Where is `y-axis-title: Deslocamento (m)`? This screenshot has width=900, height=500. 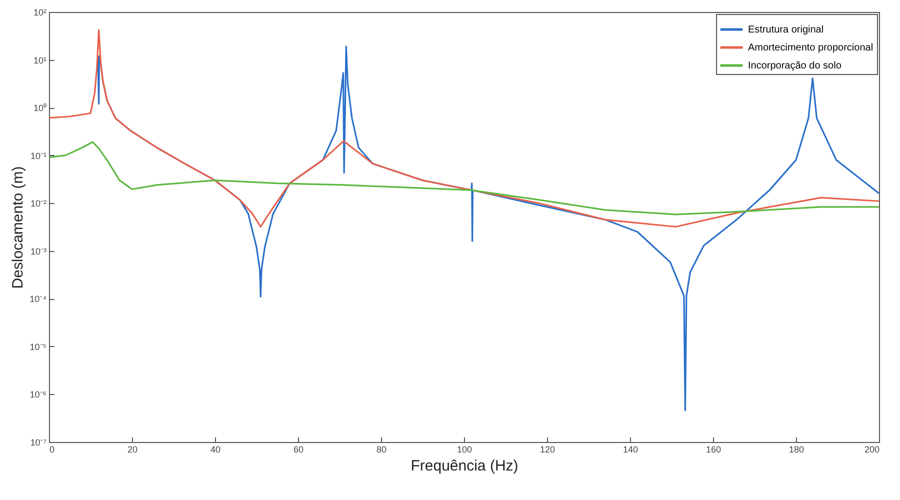 y-axis-title: Deslocamento (m) is located at coordinates (18, 227).